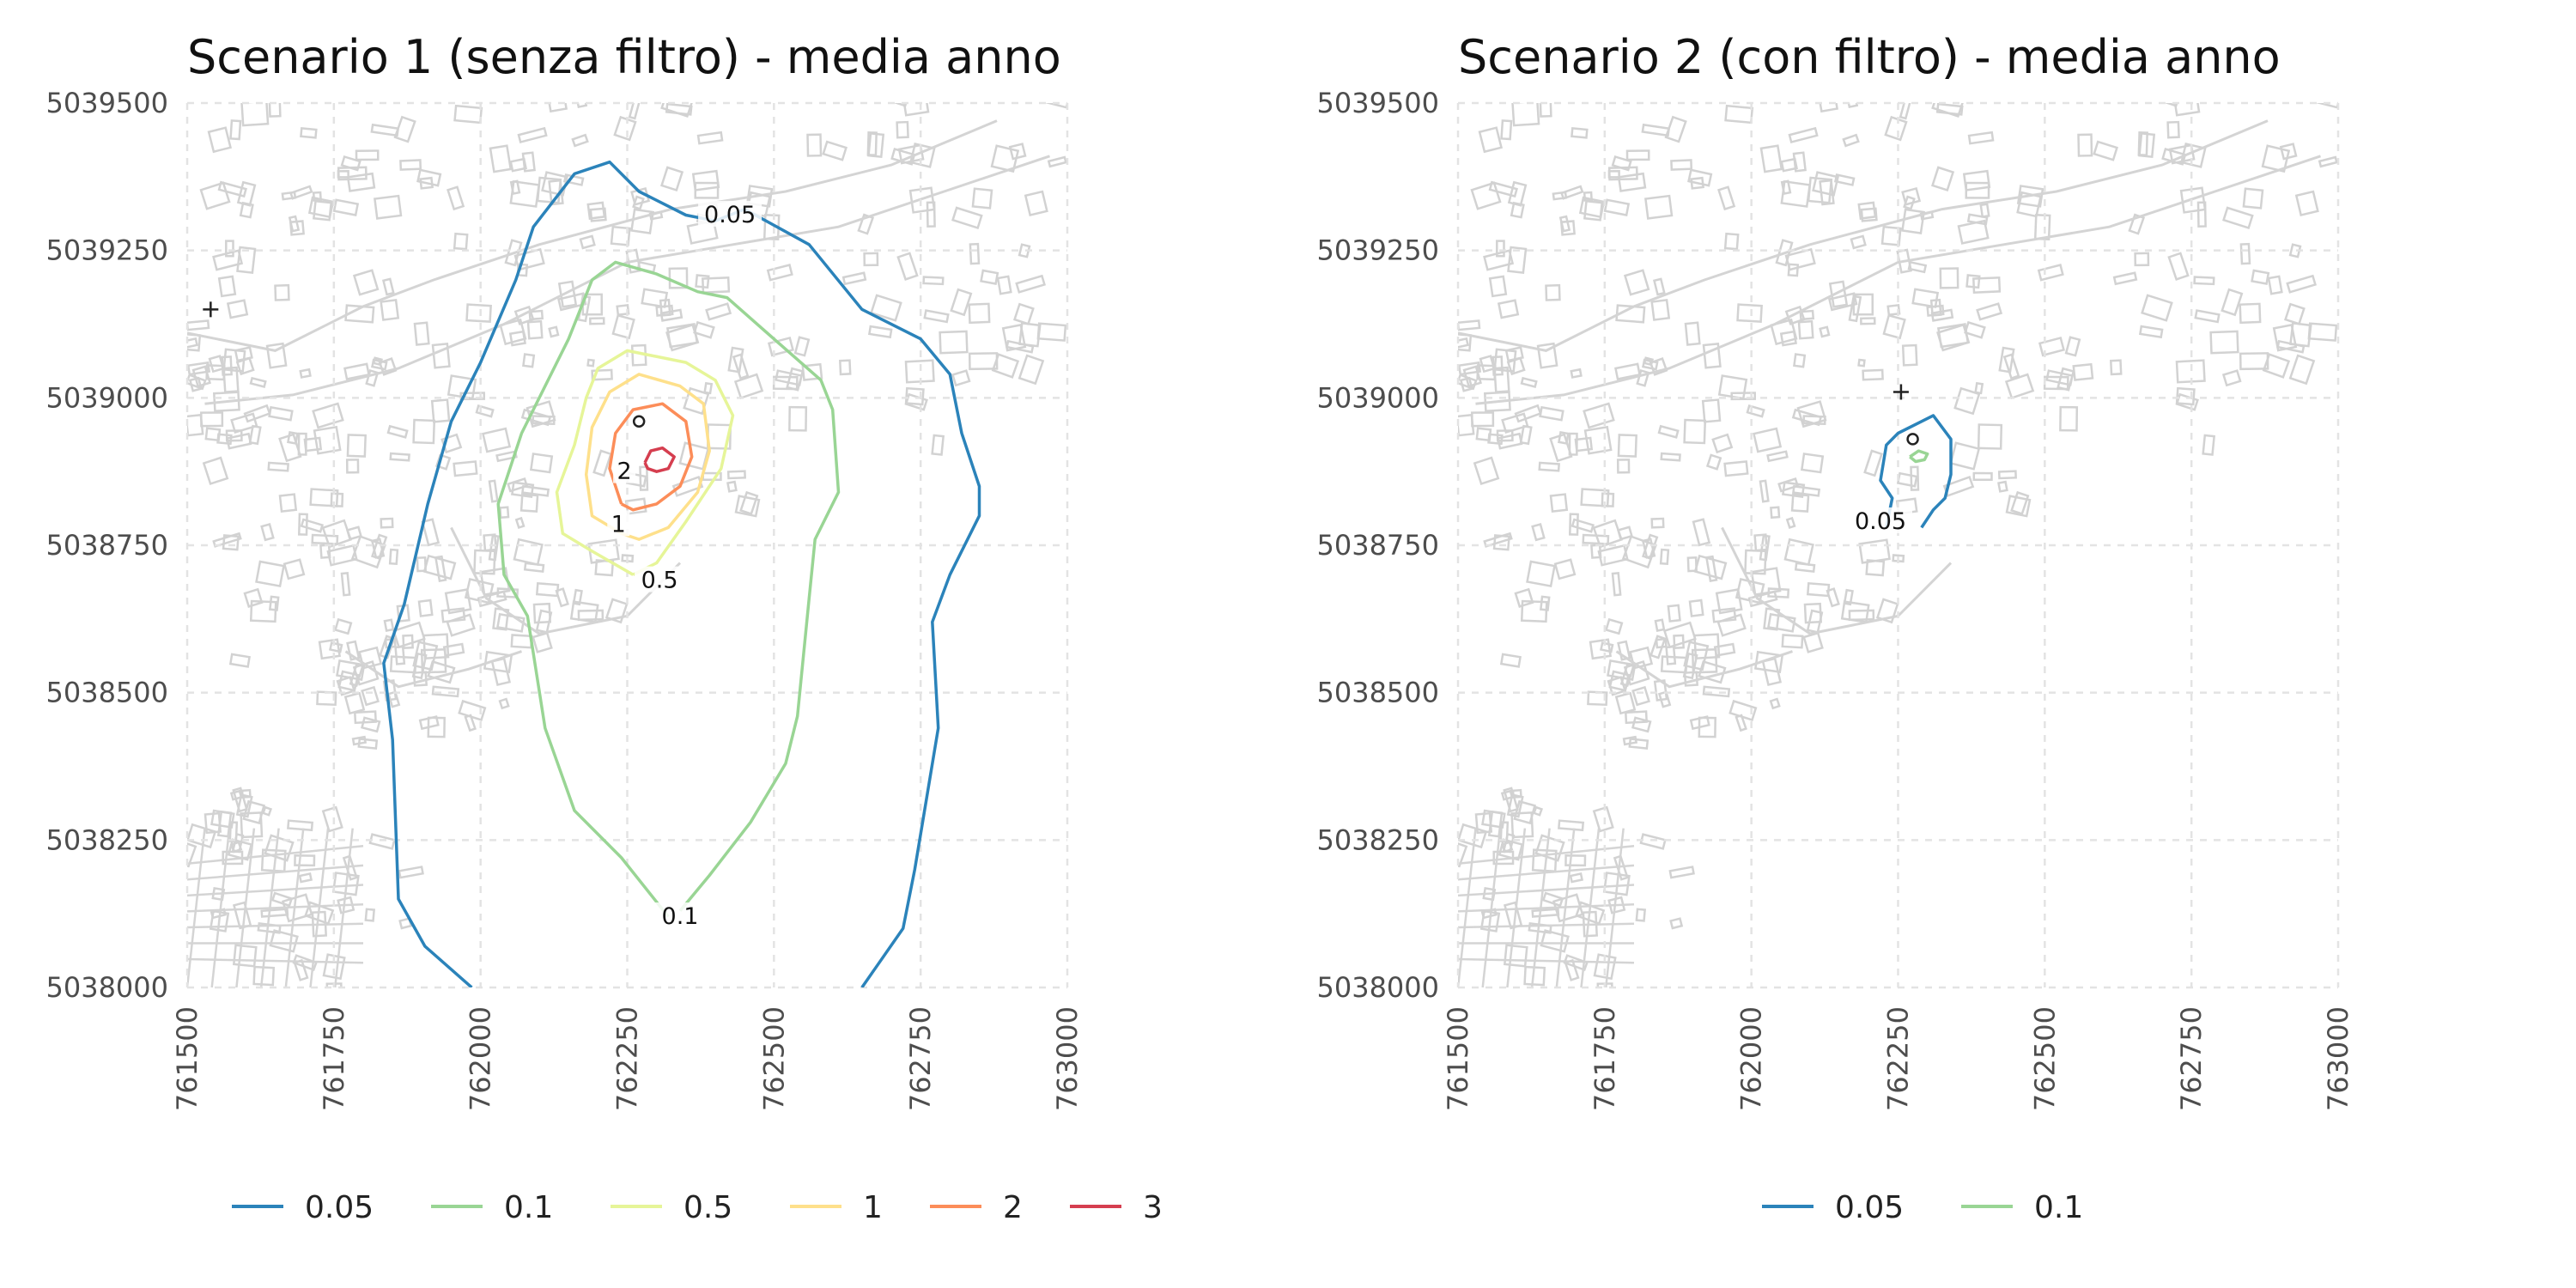  I want to click on contour-label-bg, so click(625, 470).